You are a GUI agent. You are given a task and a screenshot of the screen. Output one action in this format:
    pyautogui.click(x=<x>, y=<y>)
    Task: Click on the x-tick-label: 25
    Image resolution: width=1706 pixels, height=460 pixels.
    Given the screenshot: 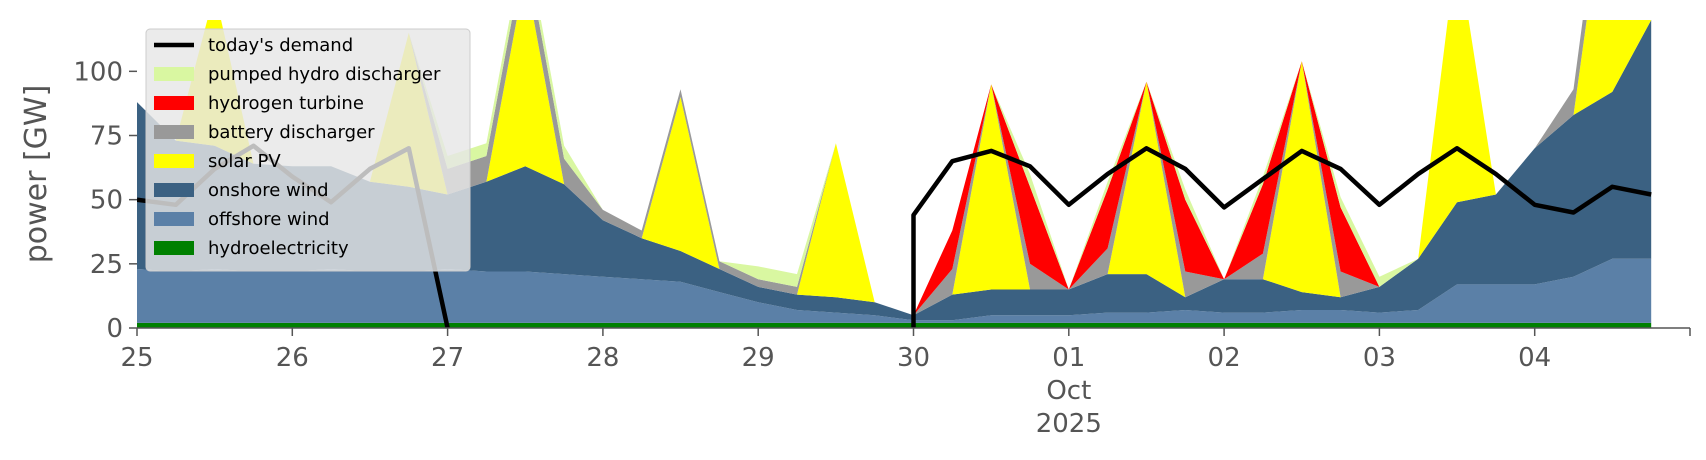 What is the action you would take?
    pyautogui.click(x=136, y=358)
    